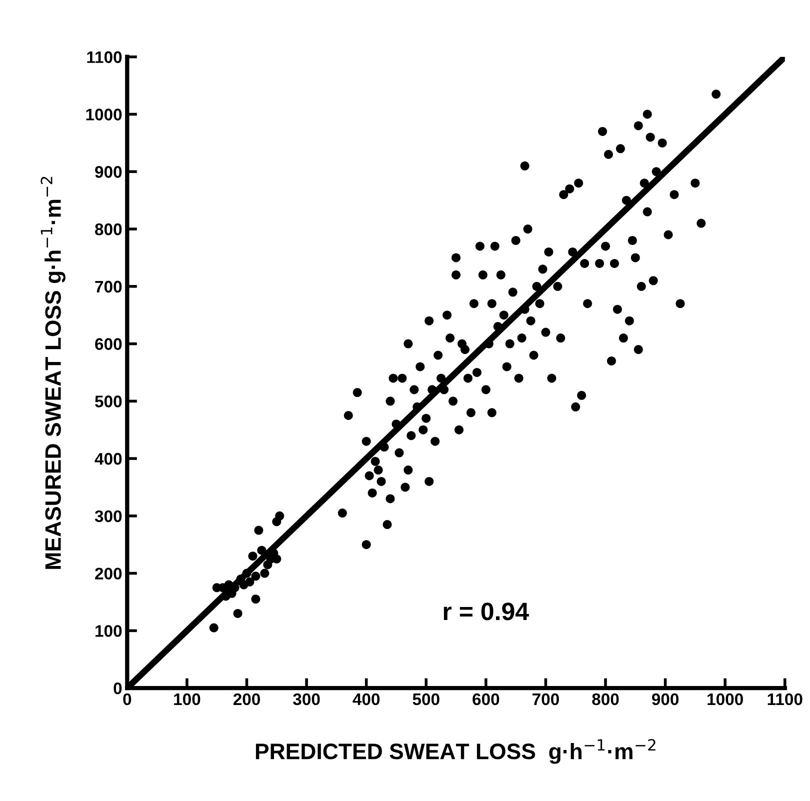  What do you see at coordinates (665, 699) in the screenshot?
I see `x-tick-label: 900` at bounding box center [665, 699].